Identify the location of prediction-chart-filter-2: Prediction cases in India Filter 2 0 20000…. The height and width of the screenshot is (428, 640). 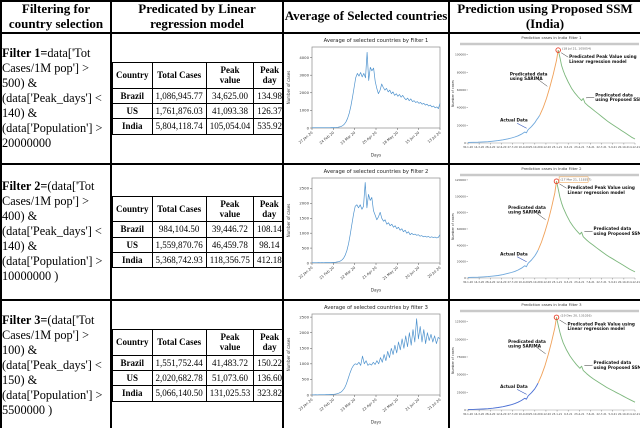
(545, 225).